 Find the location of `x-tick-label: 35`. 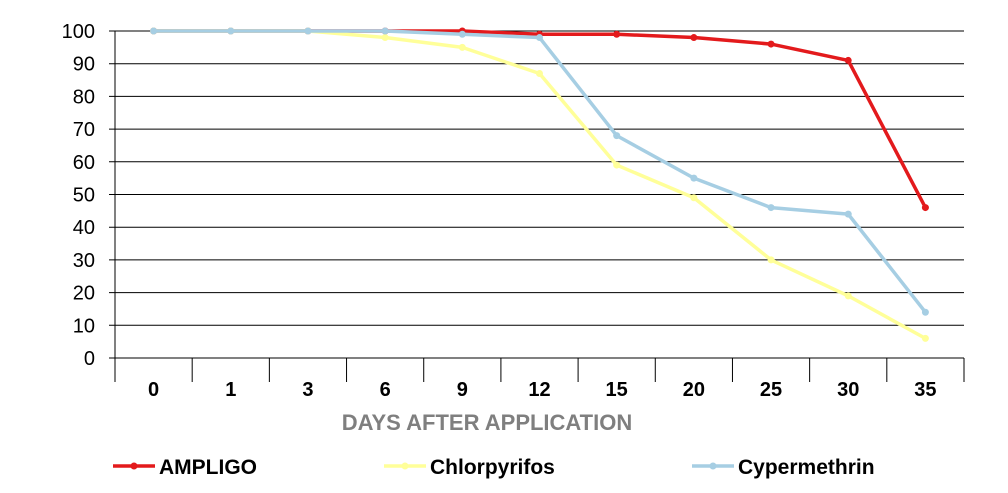

x-tick-label: 35 is located at coordinates (925, 390).